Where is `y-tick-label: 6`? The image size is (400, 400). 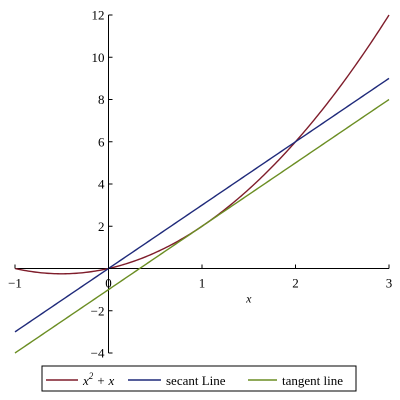 y-tick-label: 6 is located at coordinates (101, 141).